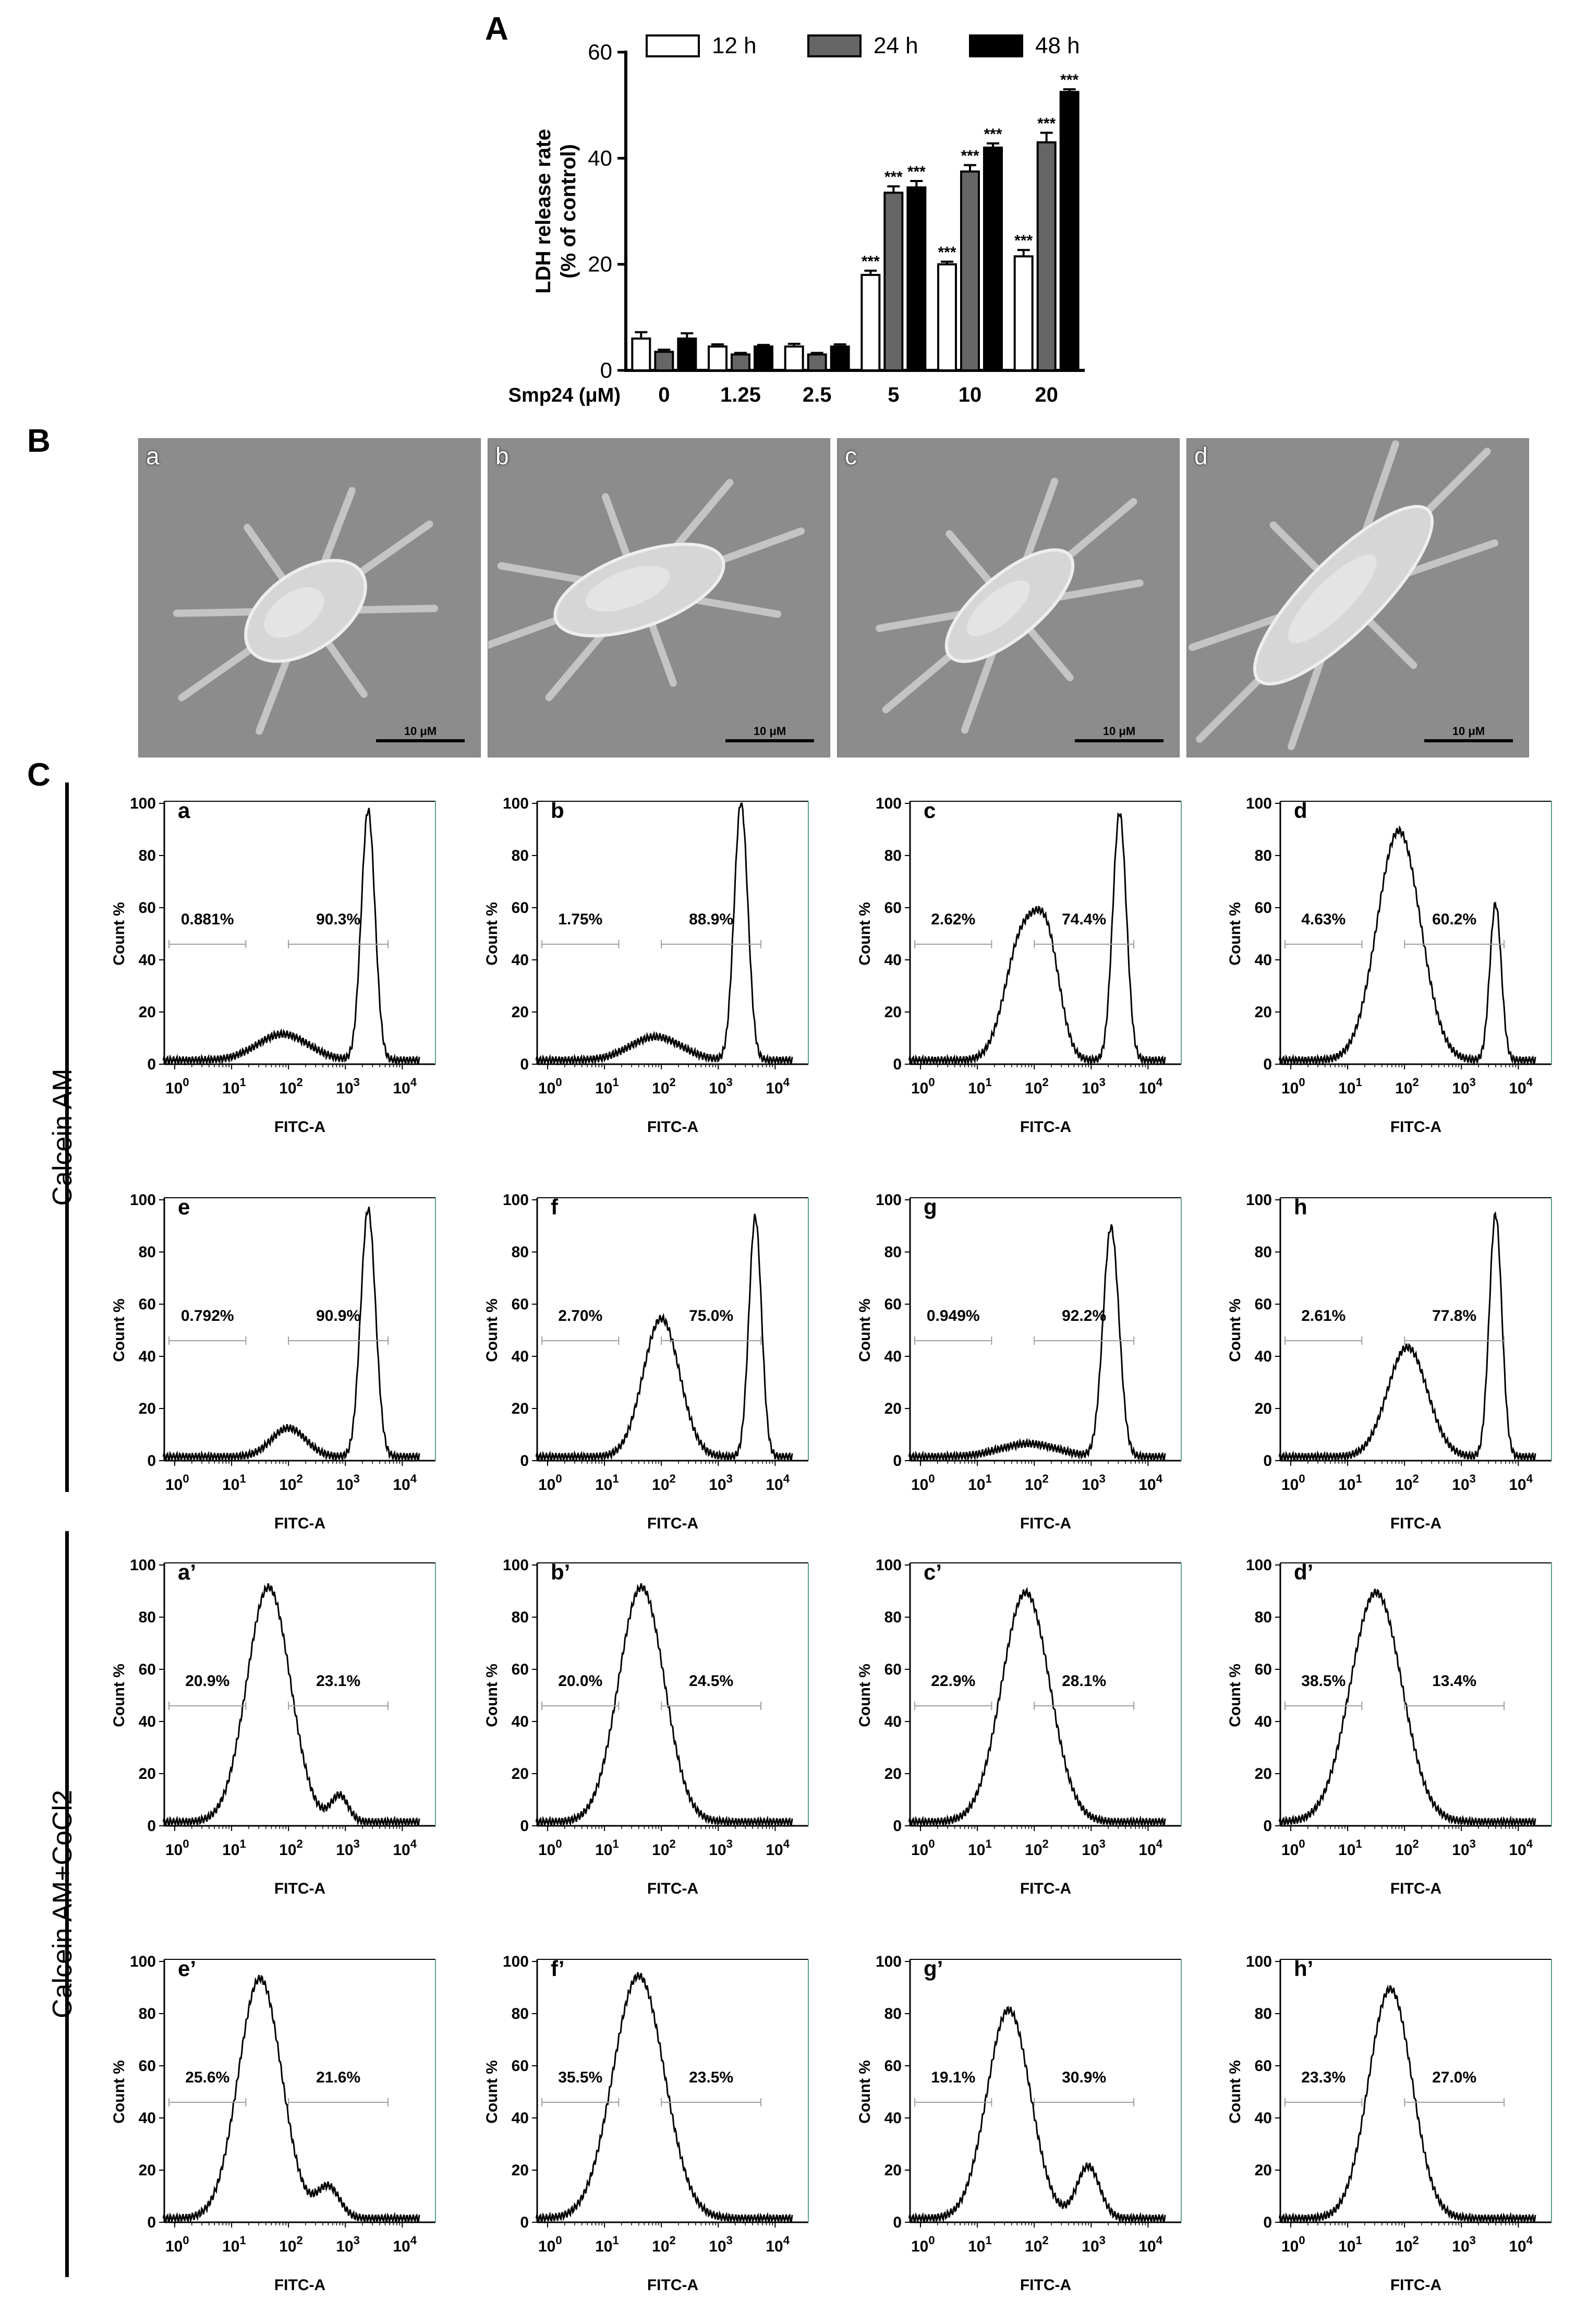  I want to click on histogram-label: b’, so click(560, 1572).